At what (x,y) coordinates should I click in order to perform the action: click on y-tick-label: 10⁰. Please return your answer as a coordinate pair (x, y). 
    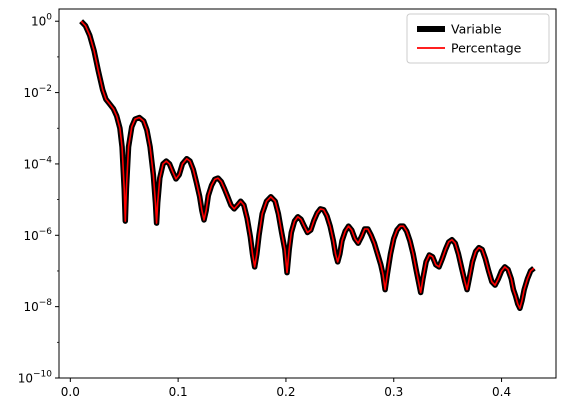
    Looking at the image, I should click on (41, 21).